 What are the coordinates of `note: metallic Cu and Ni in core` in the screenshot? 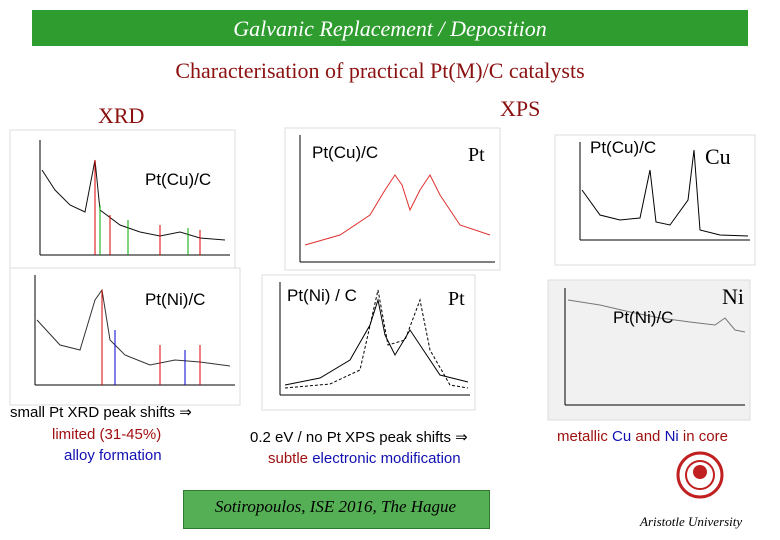 It's located at (642, 436).